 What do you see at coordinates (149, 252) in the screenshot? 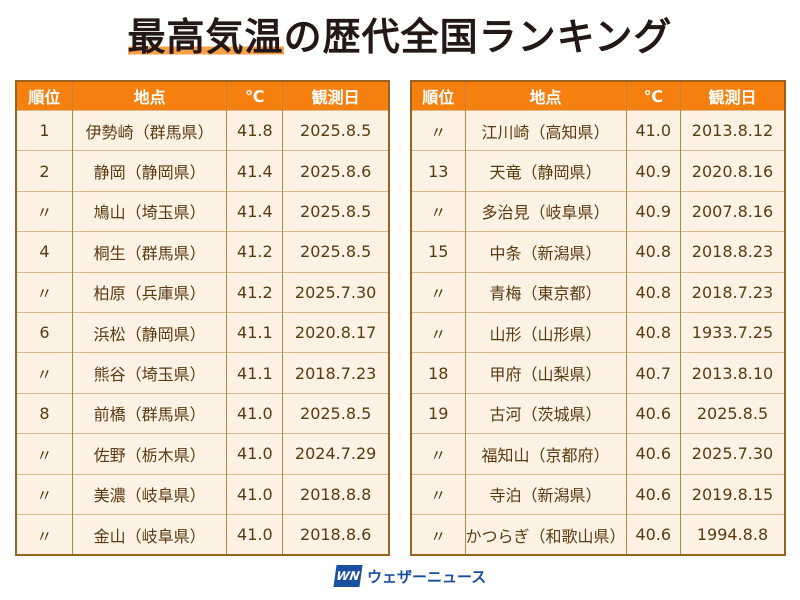
I see `location-cell: 桐生（群馬県）` at bounding box center [149, 252].